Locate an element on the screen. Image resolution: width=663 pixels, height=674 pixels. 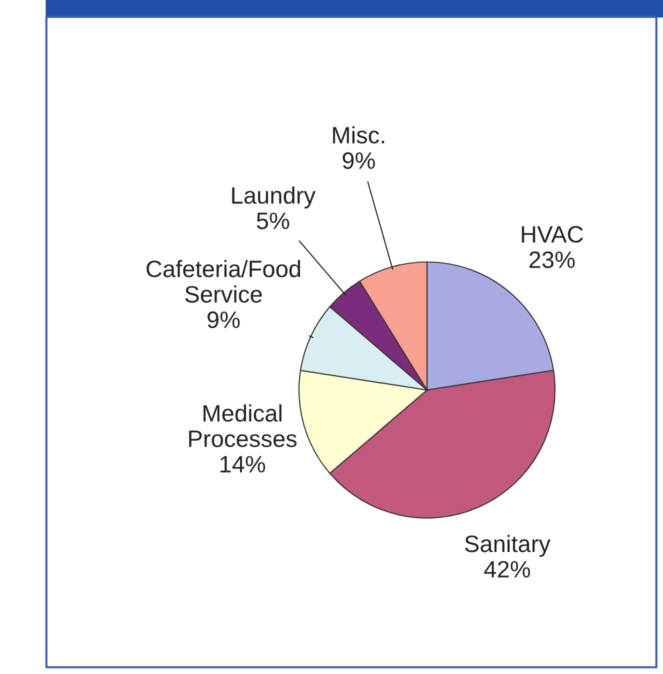
data-label: 5% is located at coordinates (273, 221).